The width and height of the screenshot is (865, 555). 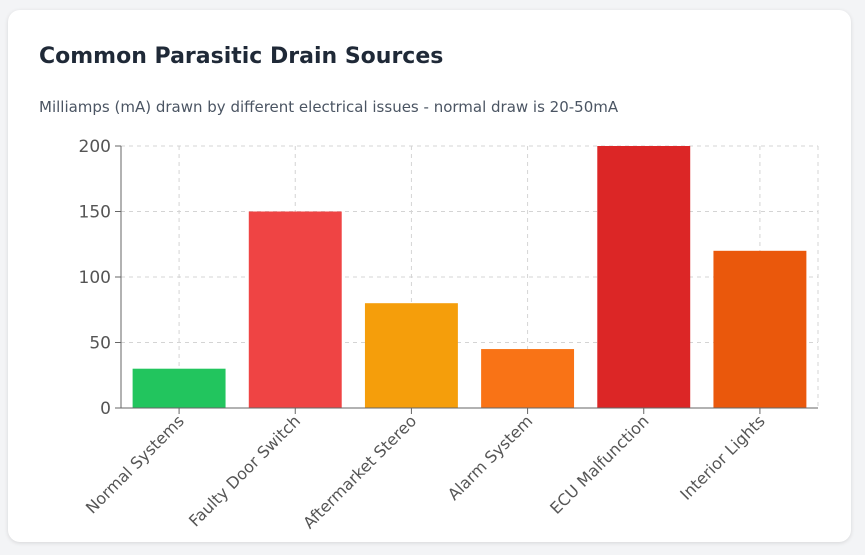 I want to click on x-tick-label: Interior Lights, so click(x=722, y=457).